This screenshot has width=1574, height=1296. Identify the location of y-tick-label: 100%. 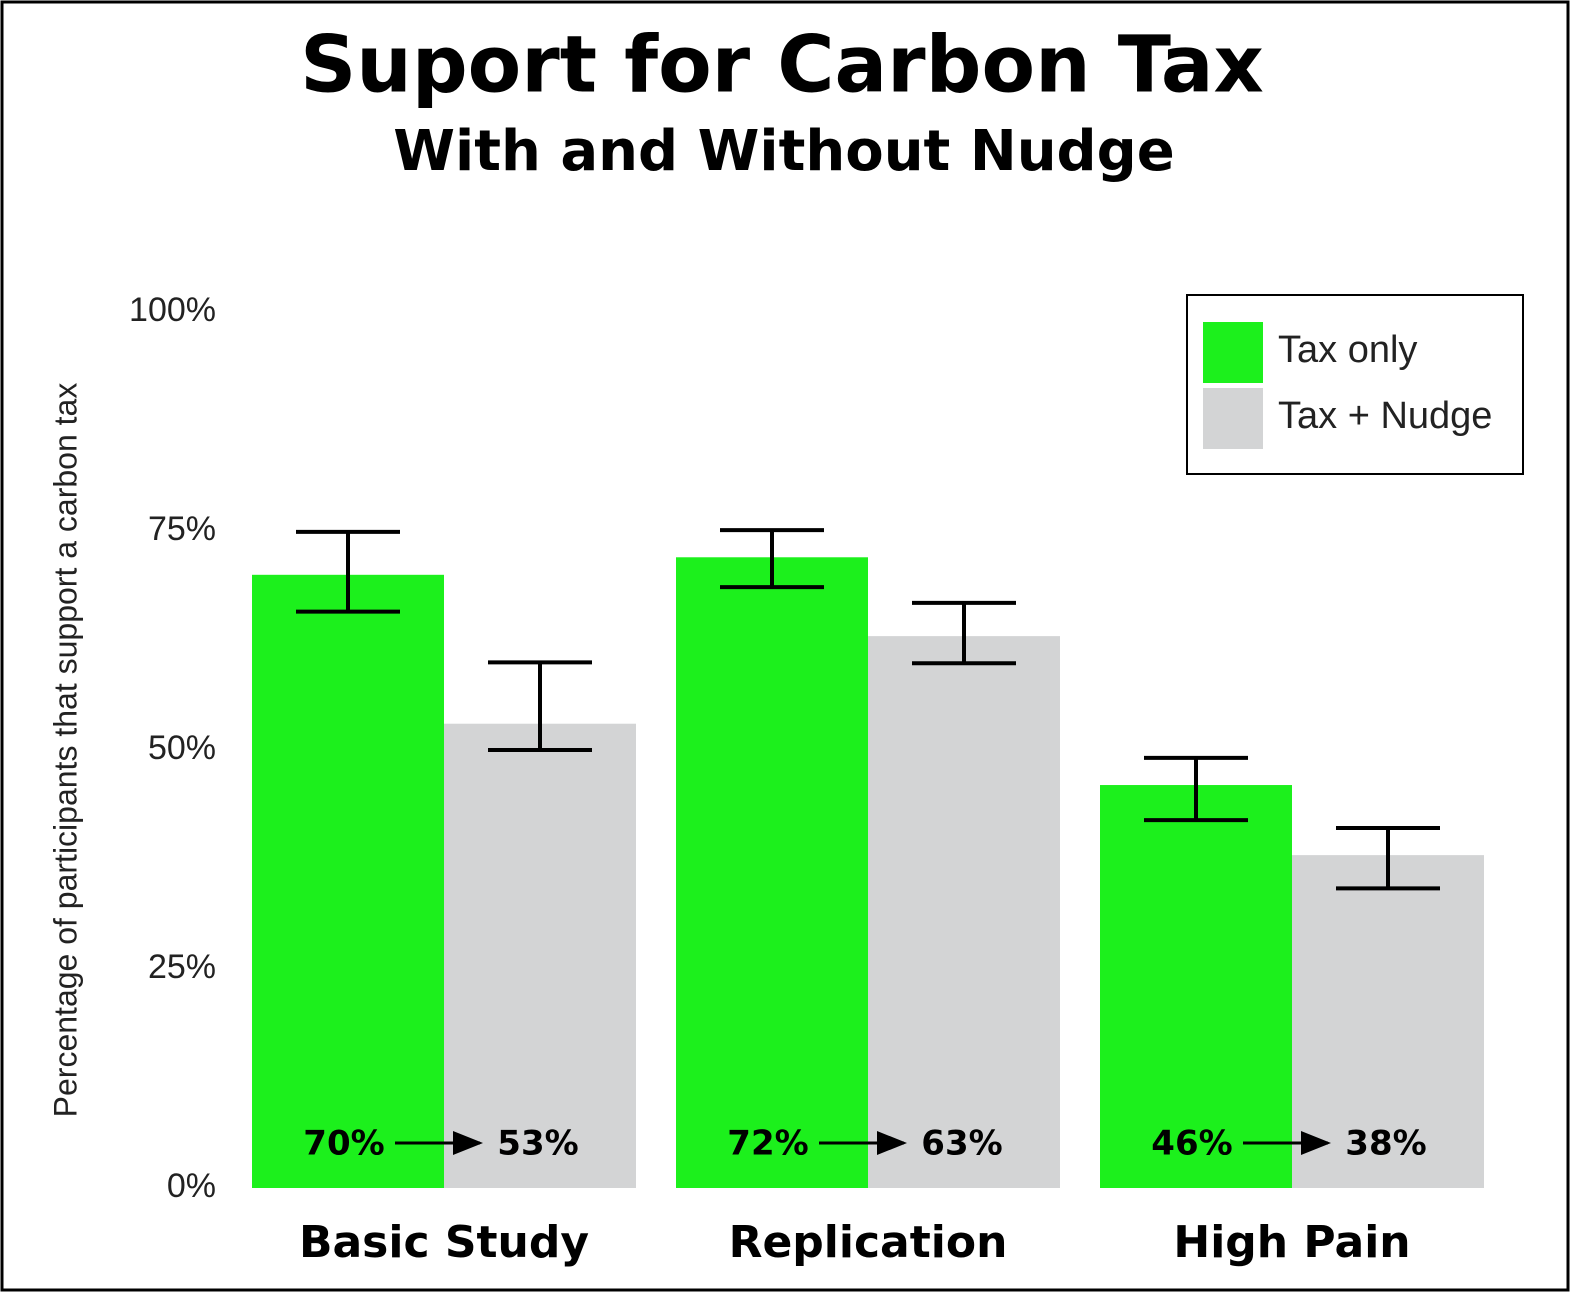
(172, 310).